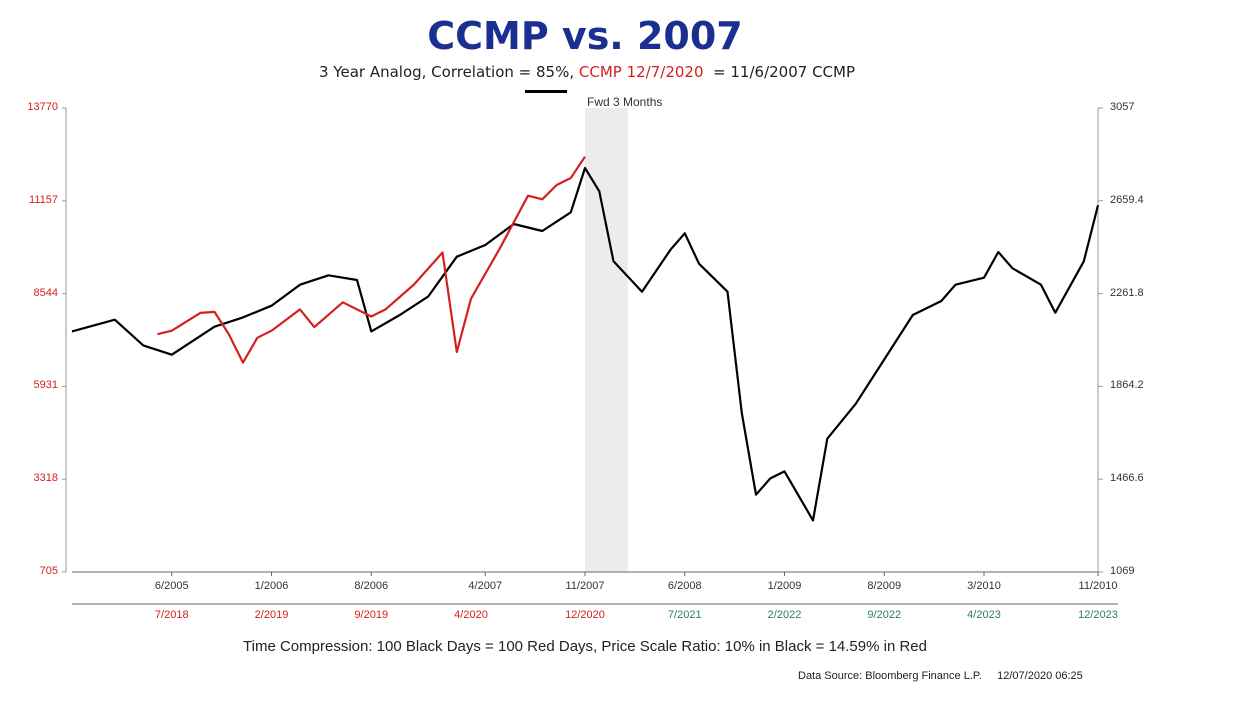  What do you see at coordinates (585, 36) in the screenshot?
I see `chart-title: CCMP vs. 2007` at bounding box center [585, 36].